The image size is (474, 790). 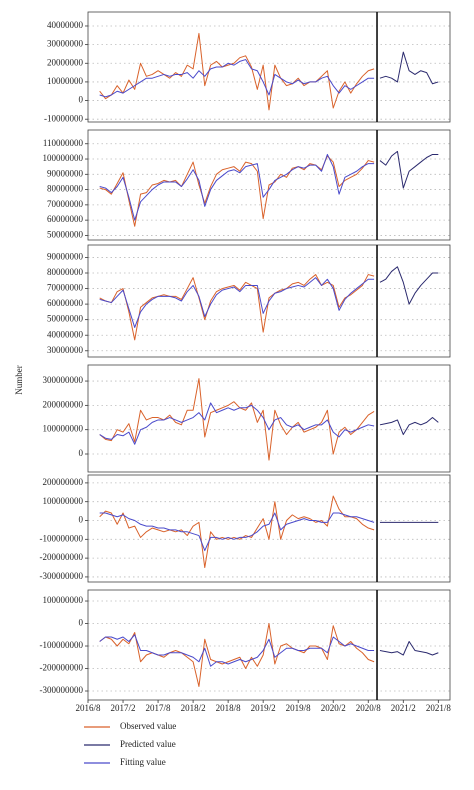 I want to click on x-tick-label: 2018/8, so click(x=229, y=708).